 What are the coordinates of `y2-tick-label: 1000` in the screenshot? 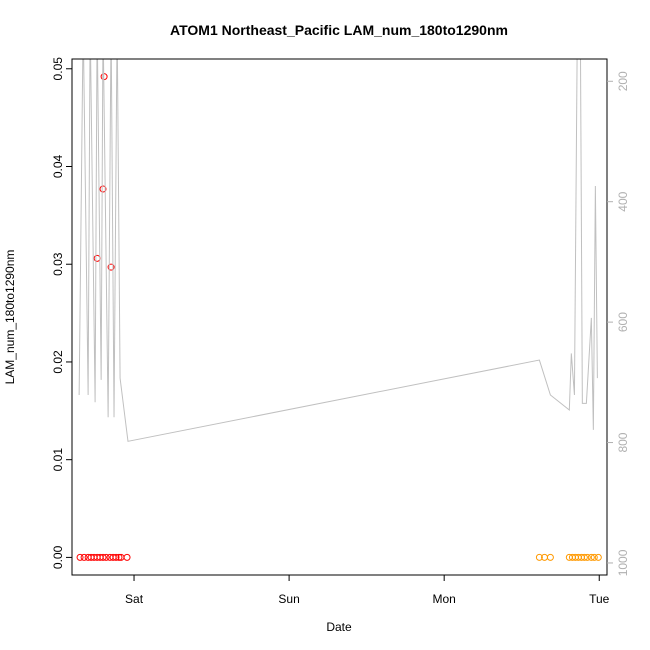 It's located at (623, 562).